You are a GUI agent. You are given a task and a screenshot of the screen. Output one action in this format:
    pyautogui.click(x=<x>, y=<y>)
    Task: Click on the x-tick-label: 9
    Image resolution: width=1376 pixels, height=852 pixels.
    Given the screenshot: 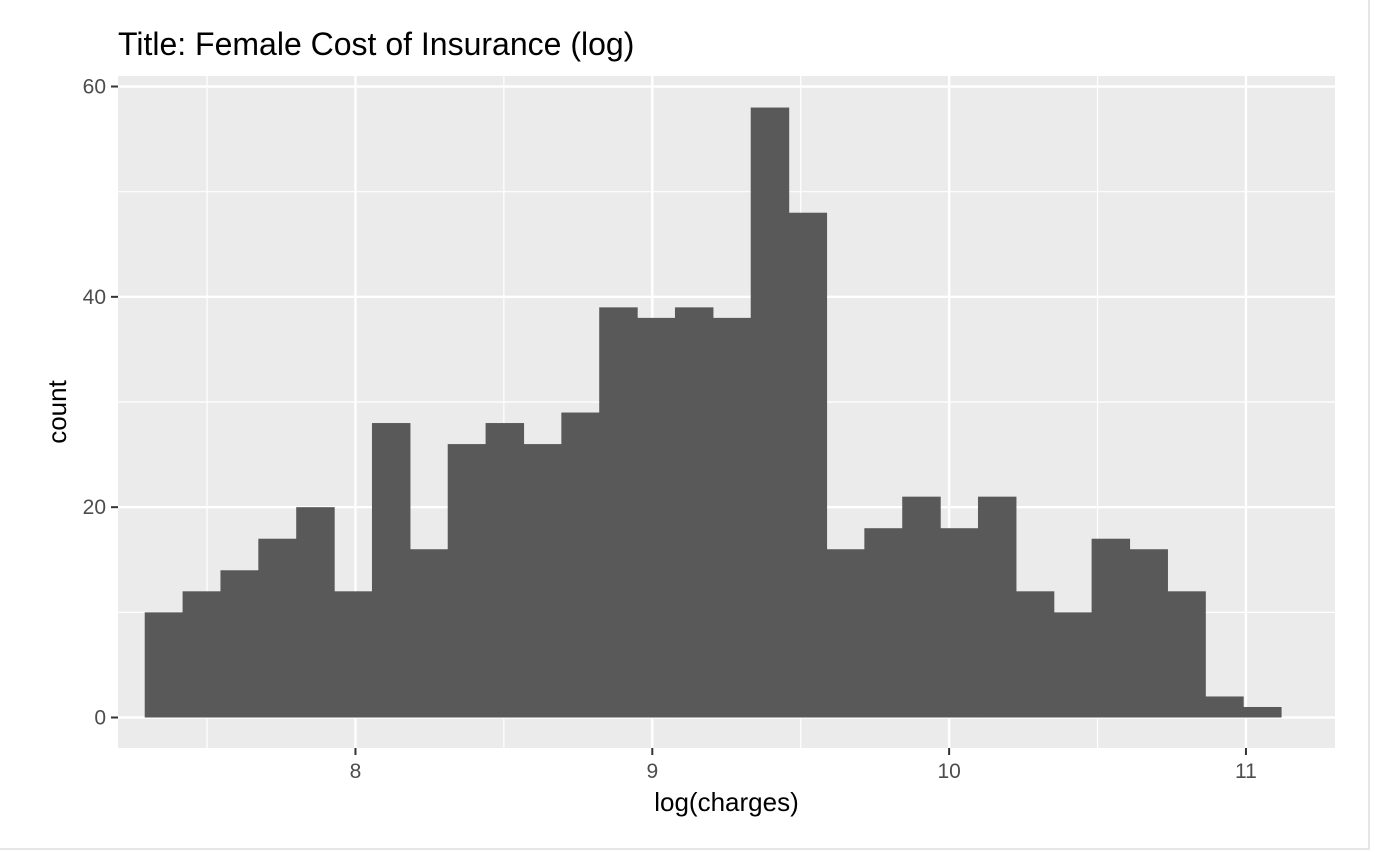 What is the action you would take?
    pyautogui.click(x=652, y=771)
    